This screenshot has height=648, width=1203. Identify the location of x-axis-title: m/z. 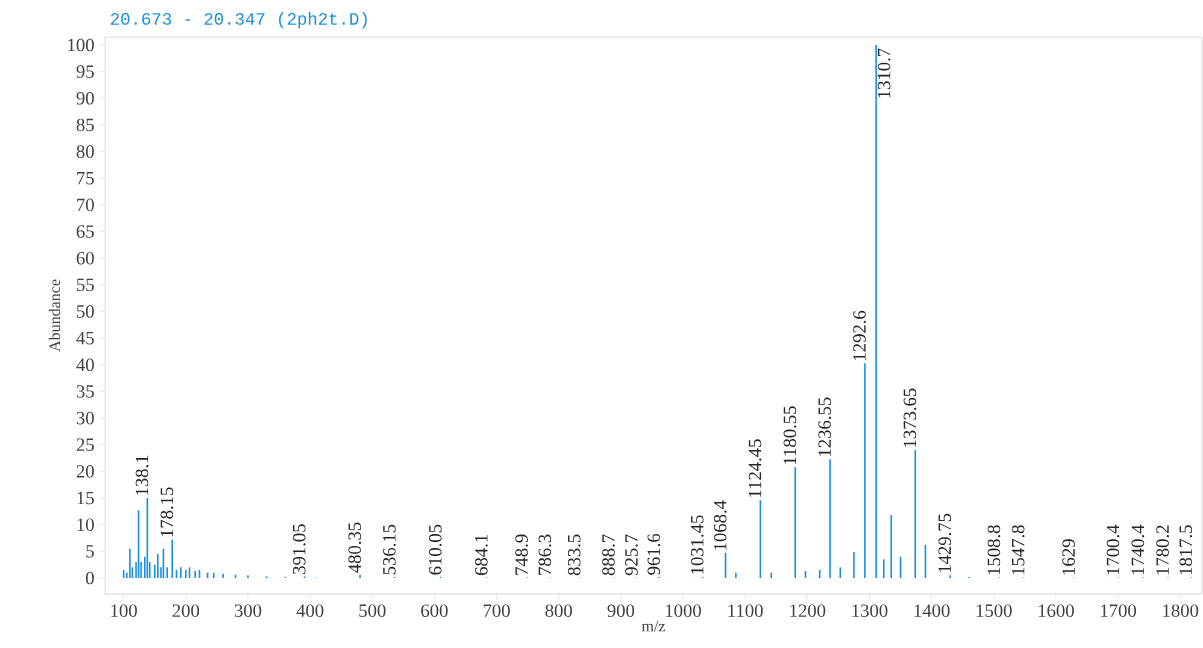
(653, 626).